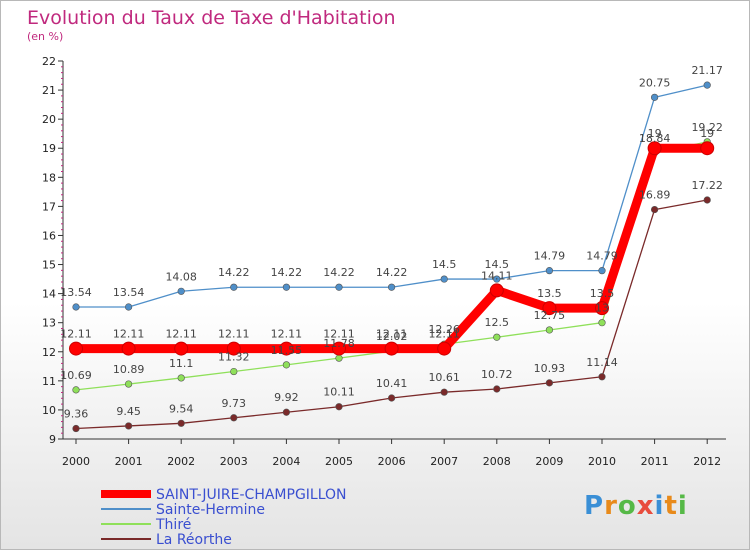 Image resolution: width=750 pixels, height=550 pixels. Describe the element at coordinates (392, 461) in the screenshot. I see `x-tick-label: 2006` at that location.